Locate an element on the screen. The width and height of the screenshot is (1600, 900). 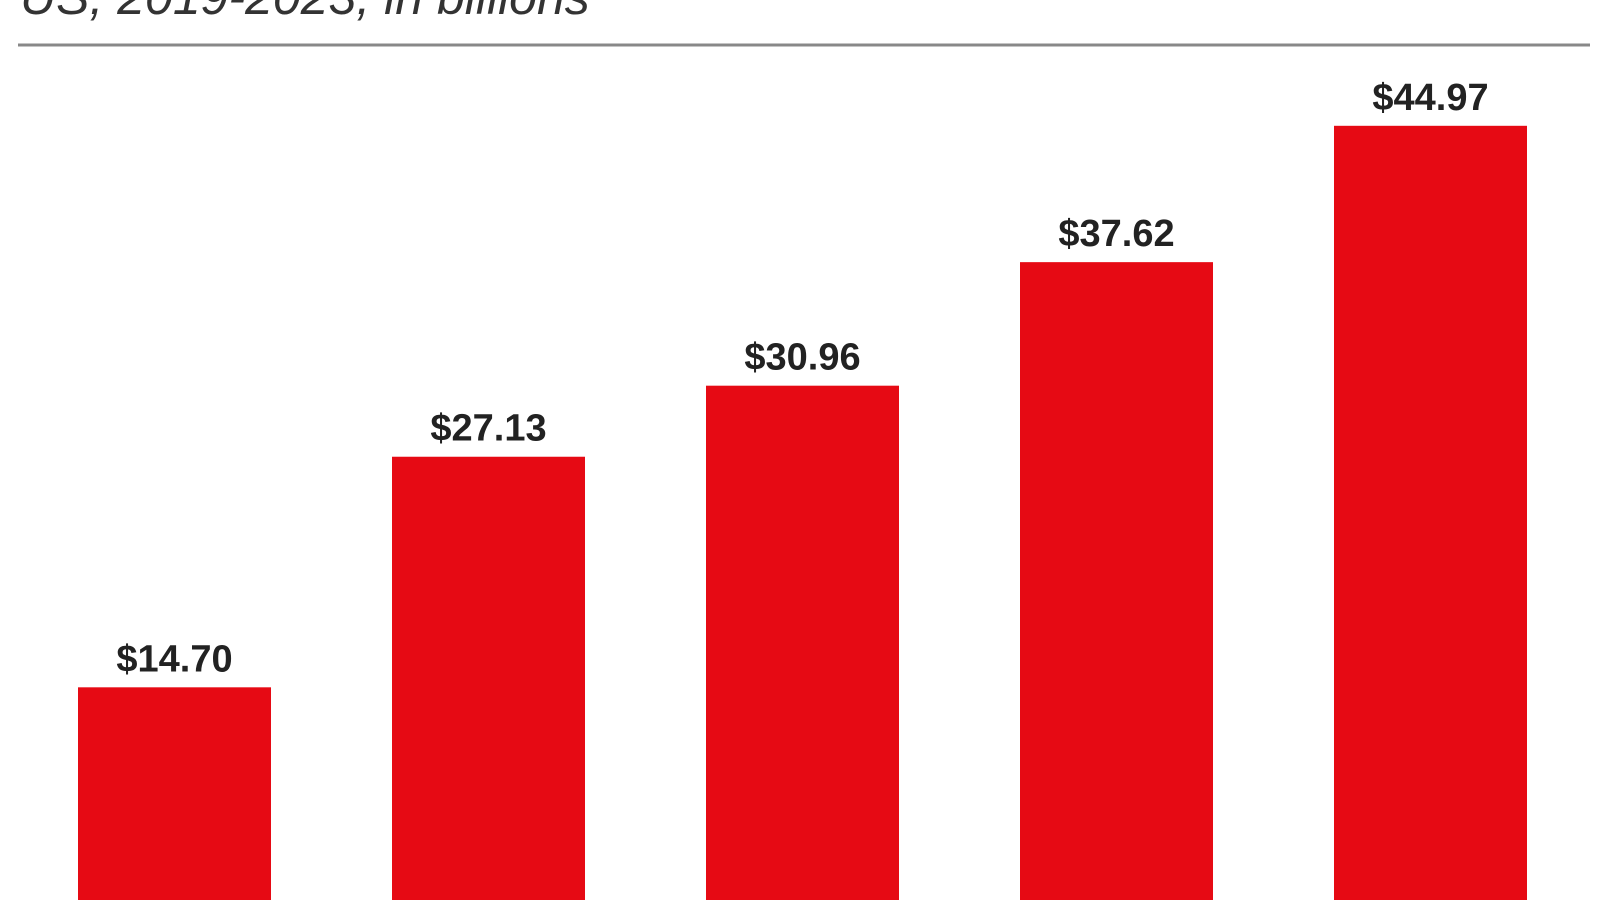
value-label: $30.96 is located at coordinates (802, 358).